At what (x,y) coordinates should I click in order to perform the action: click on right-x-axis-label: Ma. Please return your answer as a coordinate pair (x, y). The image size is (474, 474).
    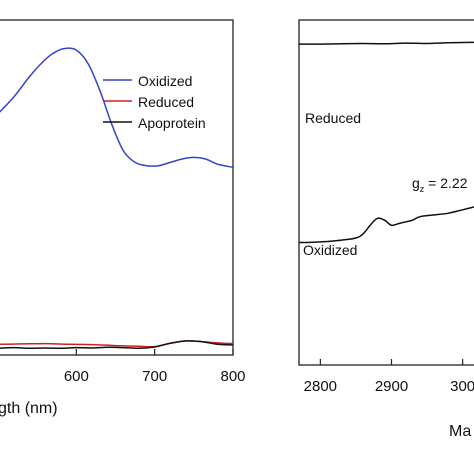
    Looking at the image, I should click on (460, 431).